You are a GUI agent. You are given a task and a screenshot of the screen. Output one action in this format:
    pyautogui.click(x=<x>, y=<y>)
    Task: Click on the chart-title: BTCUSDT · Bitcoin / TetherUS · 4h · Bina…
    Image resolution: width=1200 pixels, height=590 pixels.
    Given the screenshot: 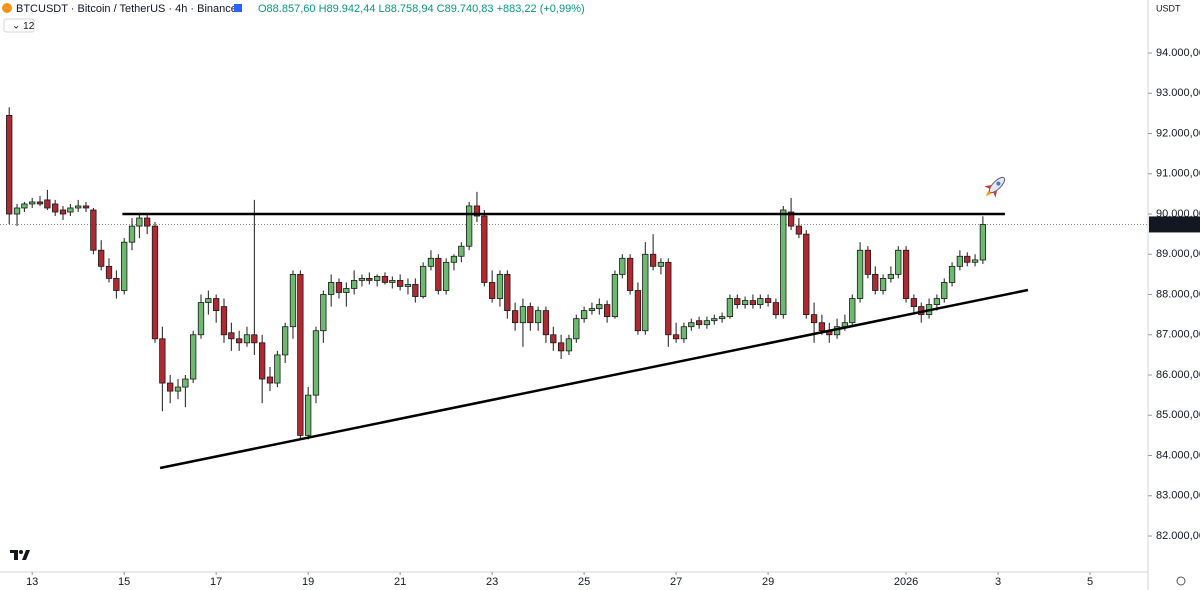 What is the action you would take?
    pyautogui.click(x=126, y=9)
    